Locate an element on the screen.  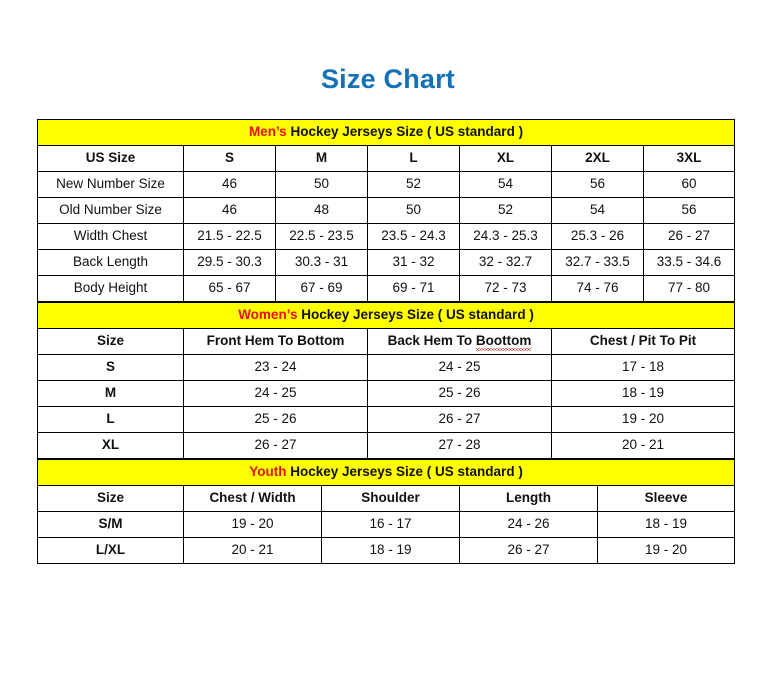
cell: 21.5 - 22.5 is located at coordinates (229, 236).